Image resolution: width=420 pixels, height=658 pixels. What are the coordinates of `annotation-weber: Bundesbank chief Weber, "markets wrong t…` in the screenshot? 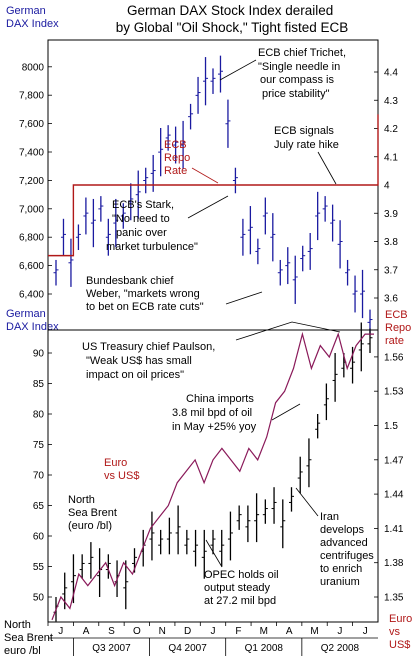 It's located at (145, 294).